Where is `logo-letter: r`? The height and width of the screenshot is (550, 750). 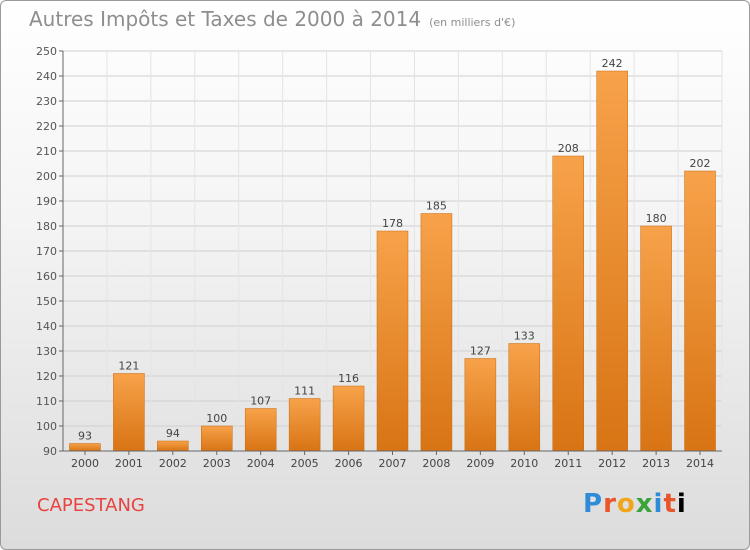
logo-letter: r is located at coordinates (610, 504).